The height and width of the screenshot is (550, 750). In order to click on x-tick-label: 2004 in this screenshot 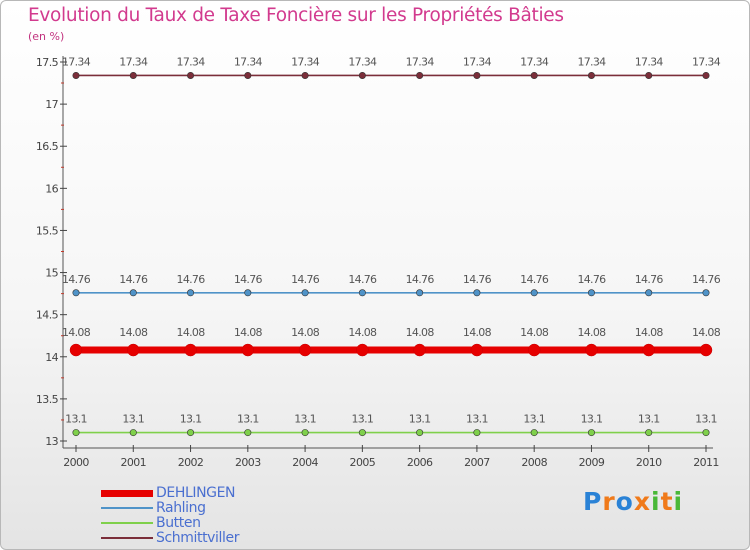, I will do `click(305, 462)`.